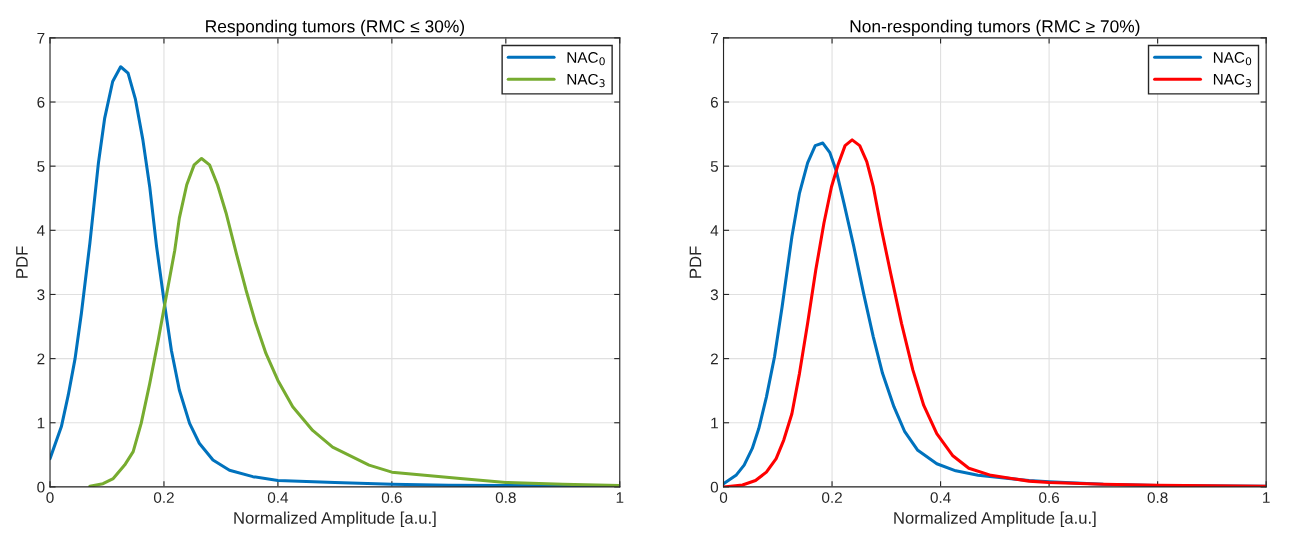 The image size is (1292, 541). Describe the element at coordinates (995, 27) in the screenshot. I see `chart-title: Non-responding tumors (RMC ≥ 70%)` at that location.